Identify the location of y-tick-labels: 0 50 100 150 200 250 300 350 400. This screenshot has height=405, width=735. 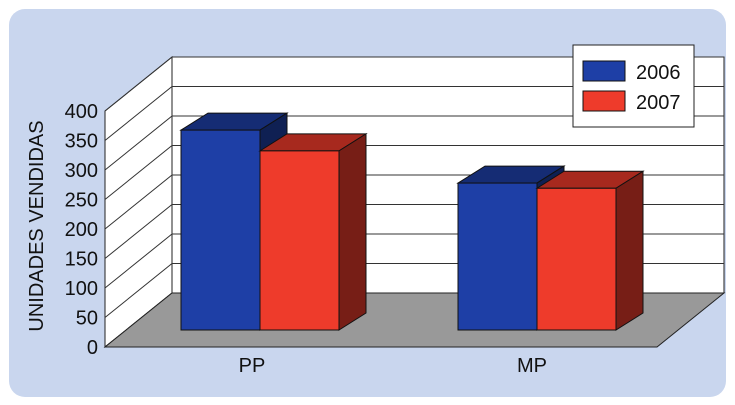
(81, 230).